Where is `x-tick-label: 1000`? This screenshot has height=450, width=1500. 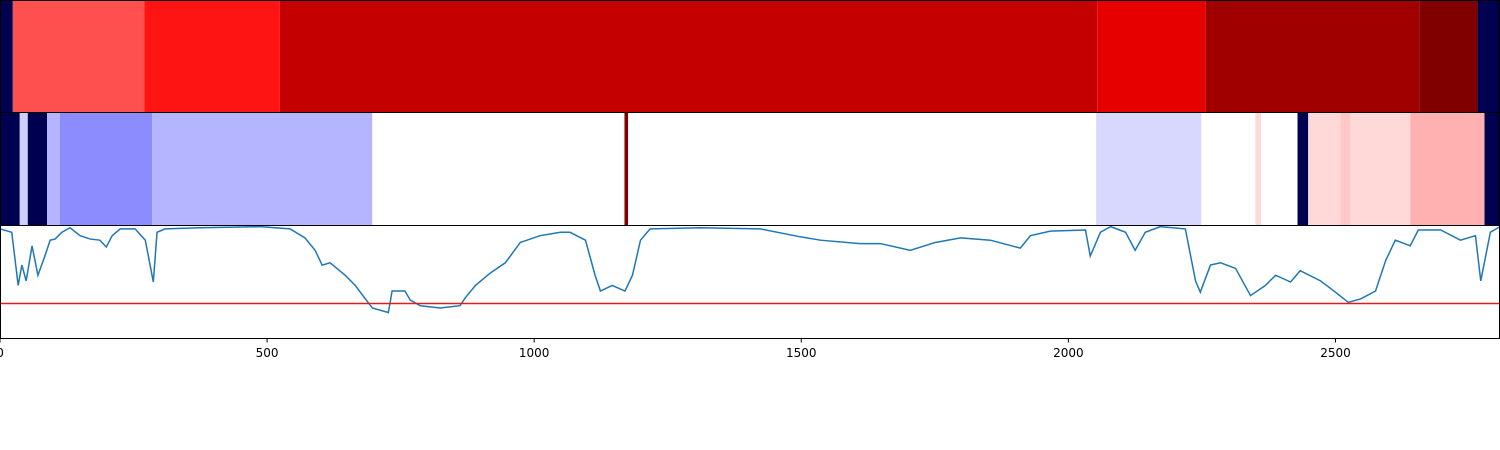
x-tick-label: 1000 is located at coordinates (534, 353).